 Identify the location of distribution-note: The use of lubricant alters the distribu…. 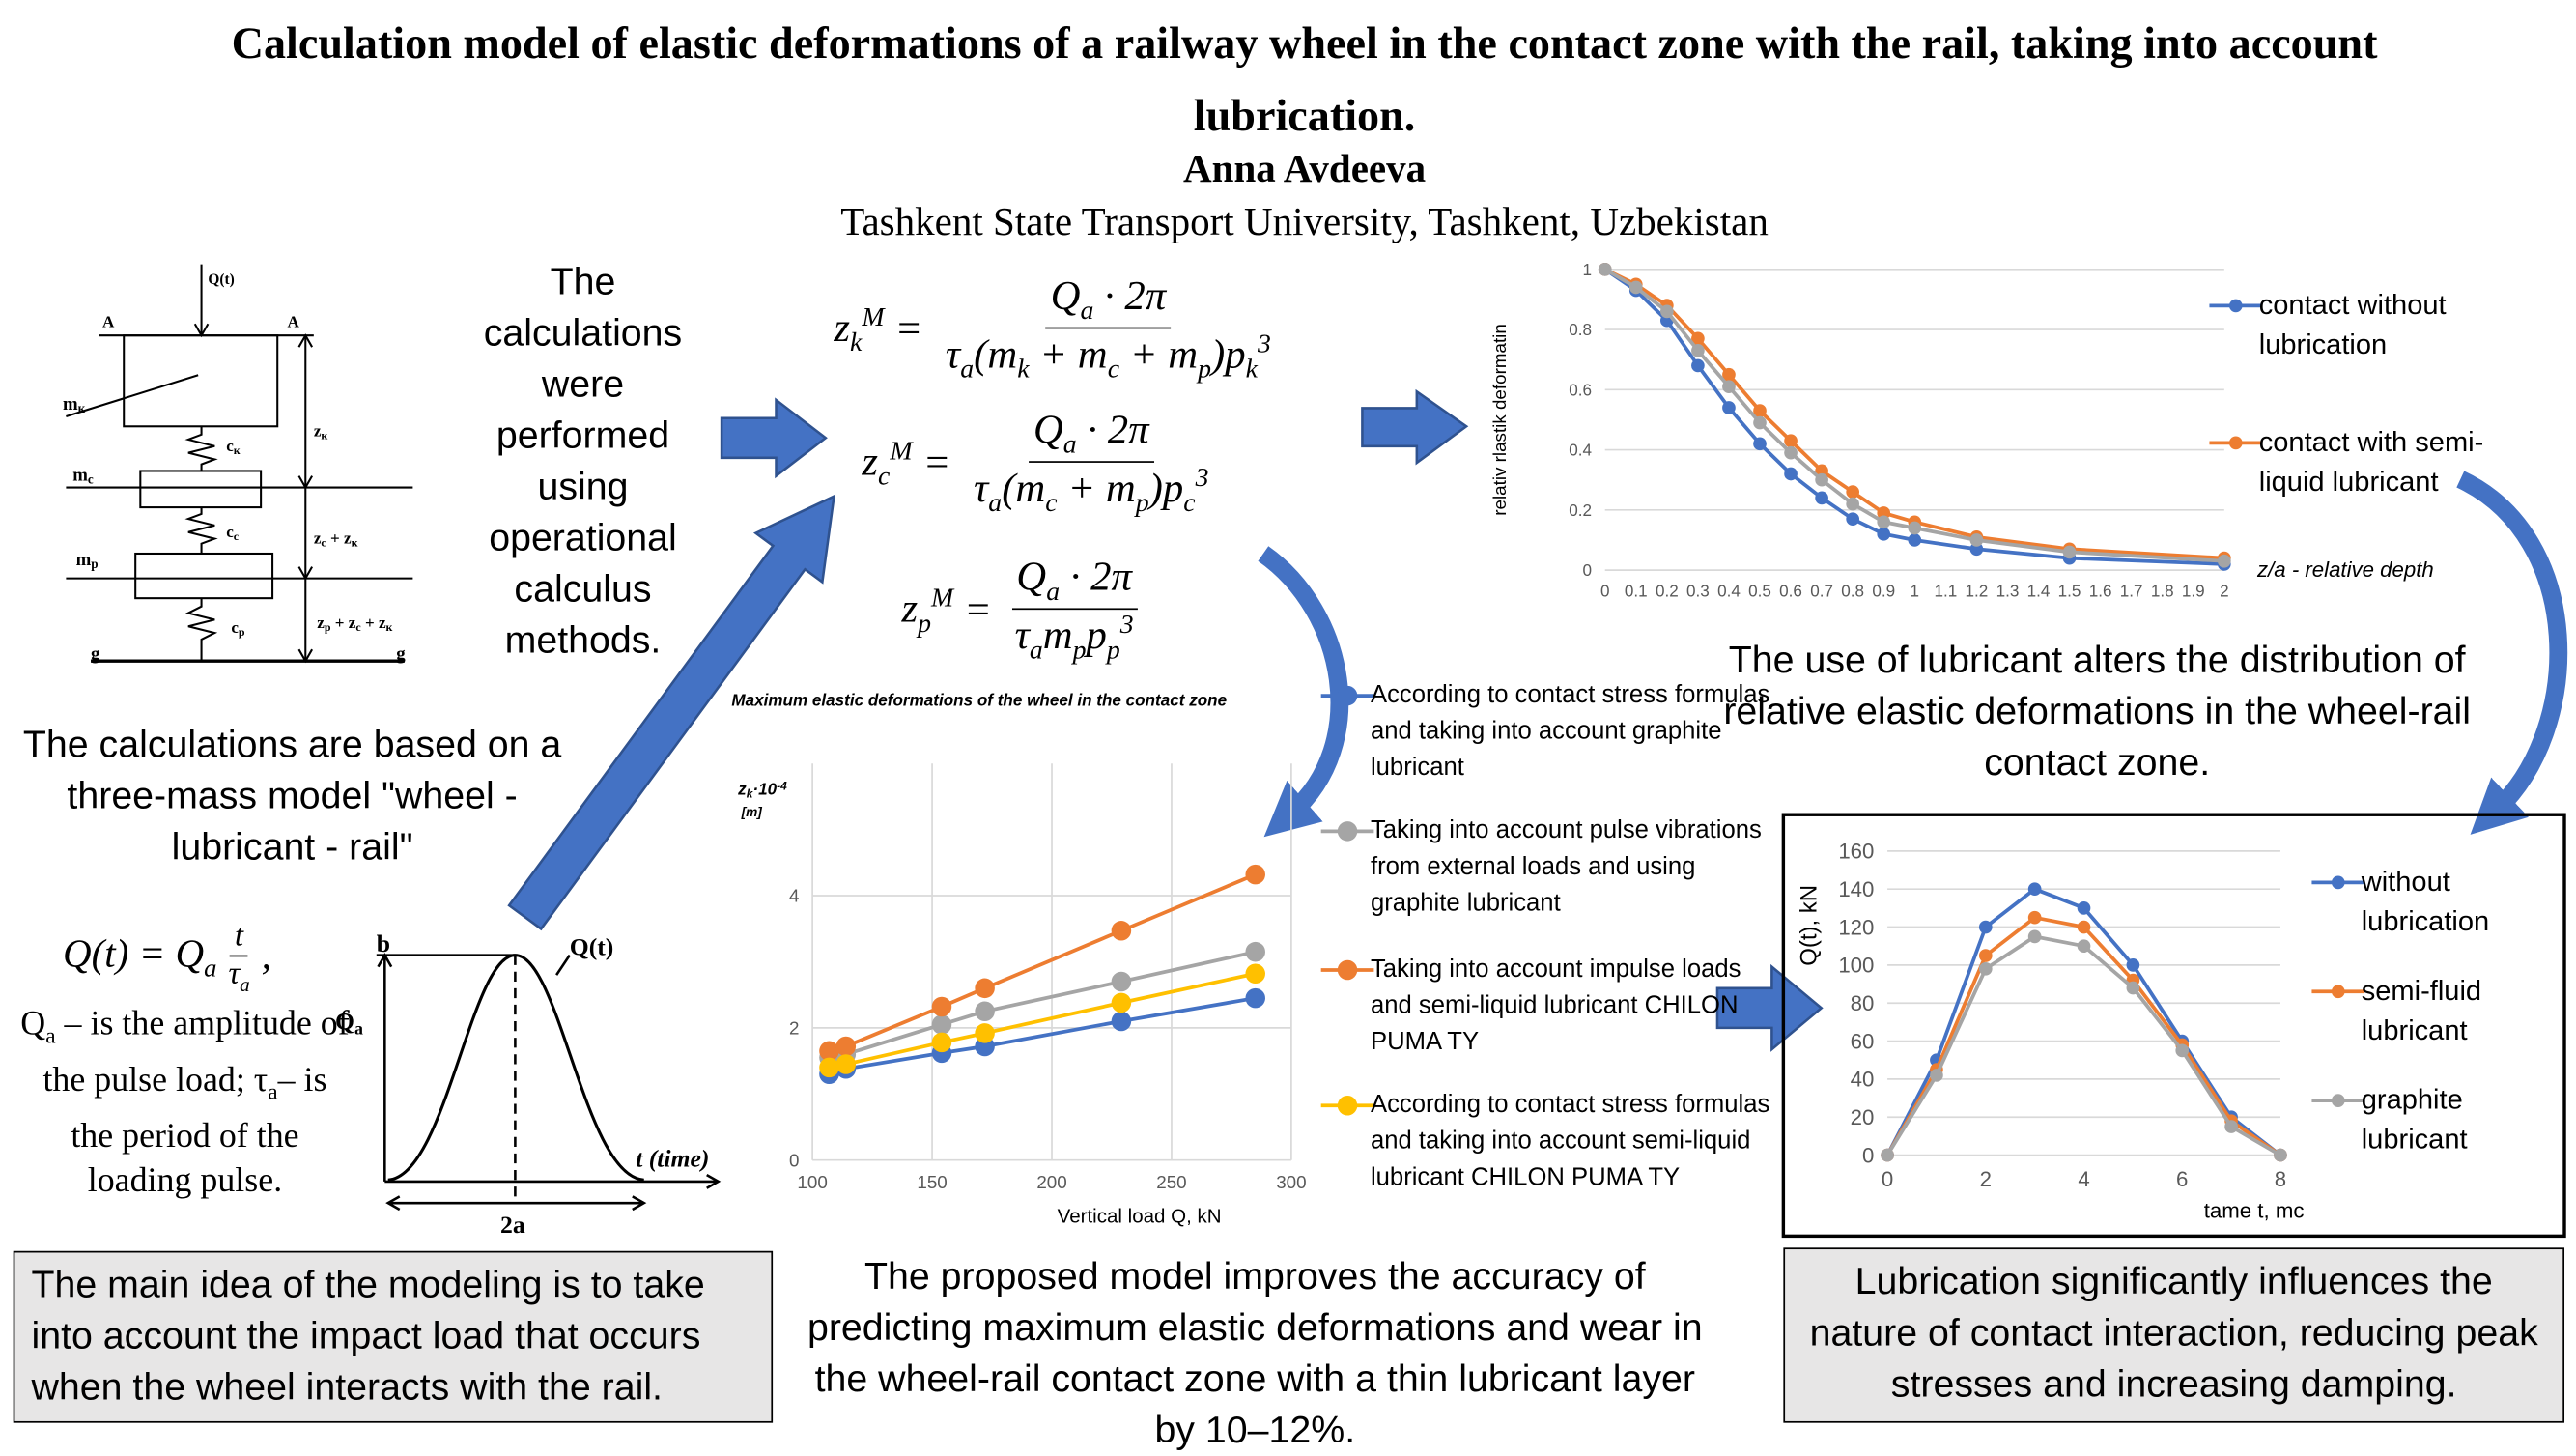
(2097, 711).